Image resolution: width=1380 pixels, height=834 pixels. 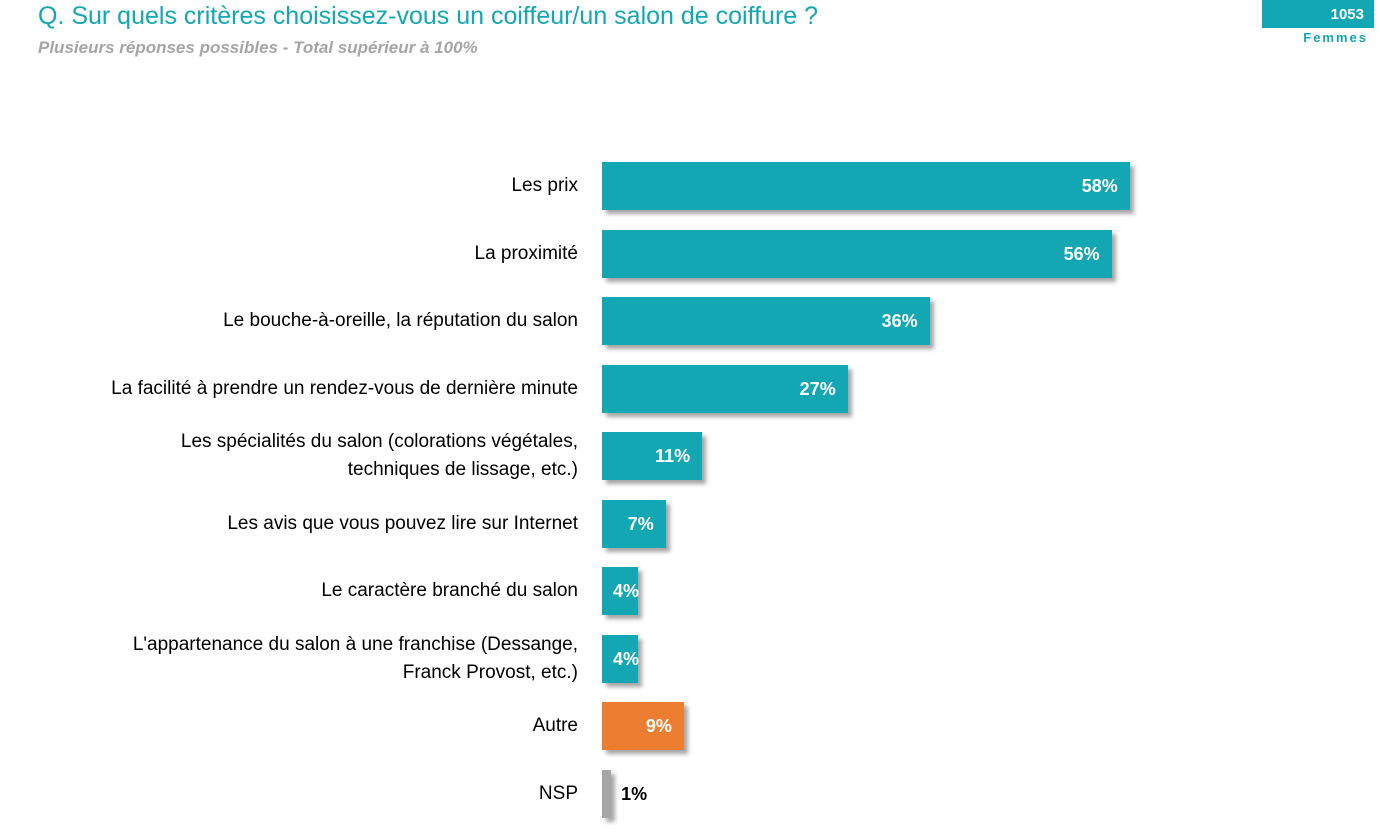 I want to click on category-label-line: NSP, so click(x=558, y=793).